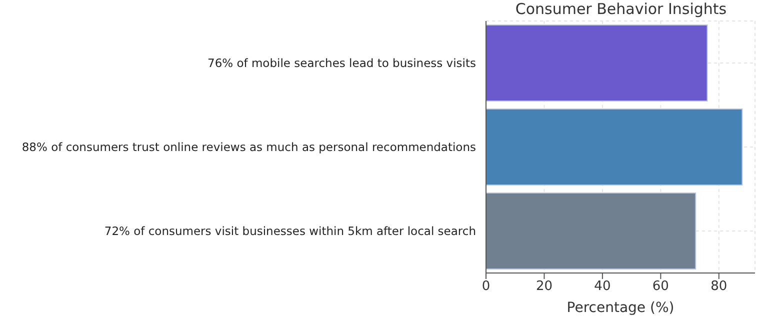 Image resolution: width=768 pixels, height=331 pixels. Describe the element at coordinates (602, 286) in the screenshot. I see `x-tick-label: 40` at that location.